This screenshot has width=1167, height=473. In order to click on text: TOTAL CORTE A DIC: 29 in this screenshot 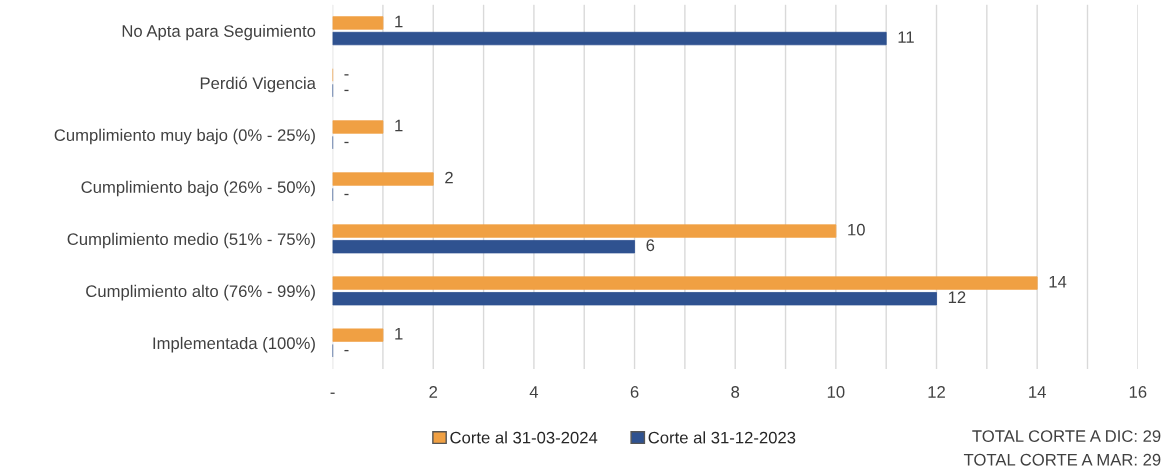, I will do `click(1066, 436)`.